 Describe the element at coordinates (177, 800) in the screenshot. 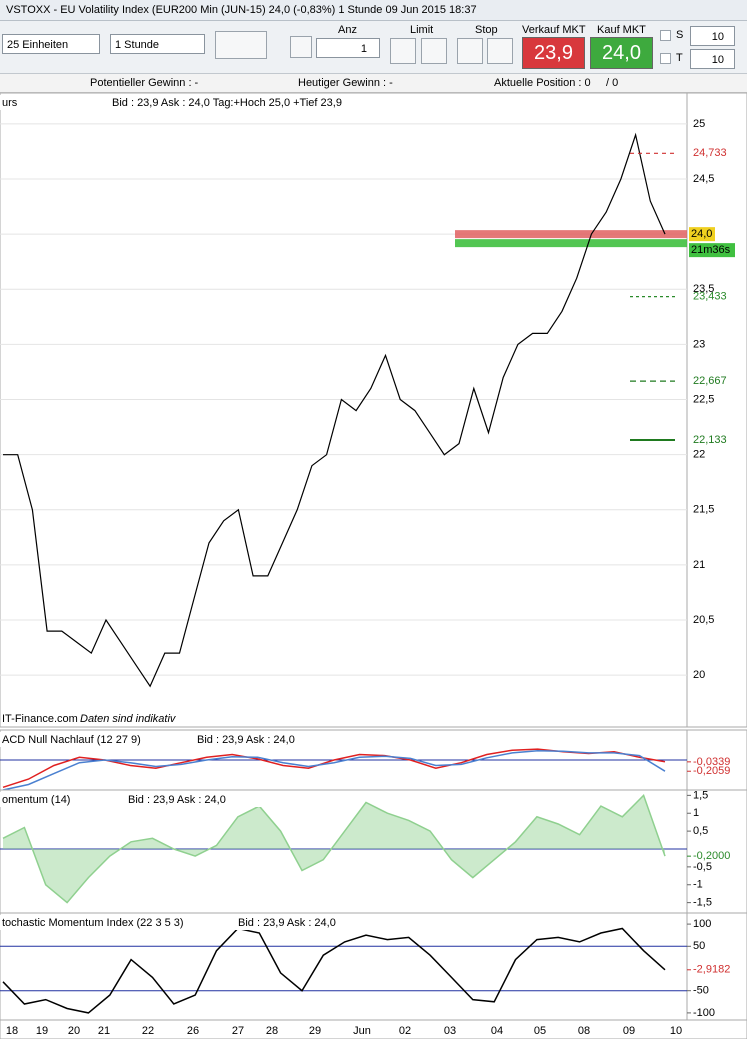

I see `panel-header-info: Bid : 23,9 Ask : 24,0` at that location.